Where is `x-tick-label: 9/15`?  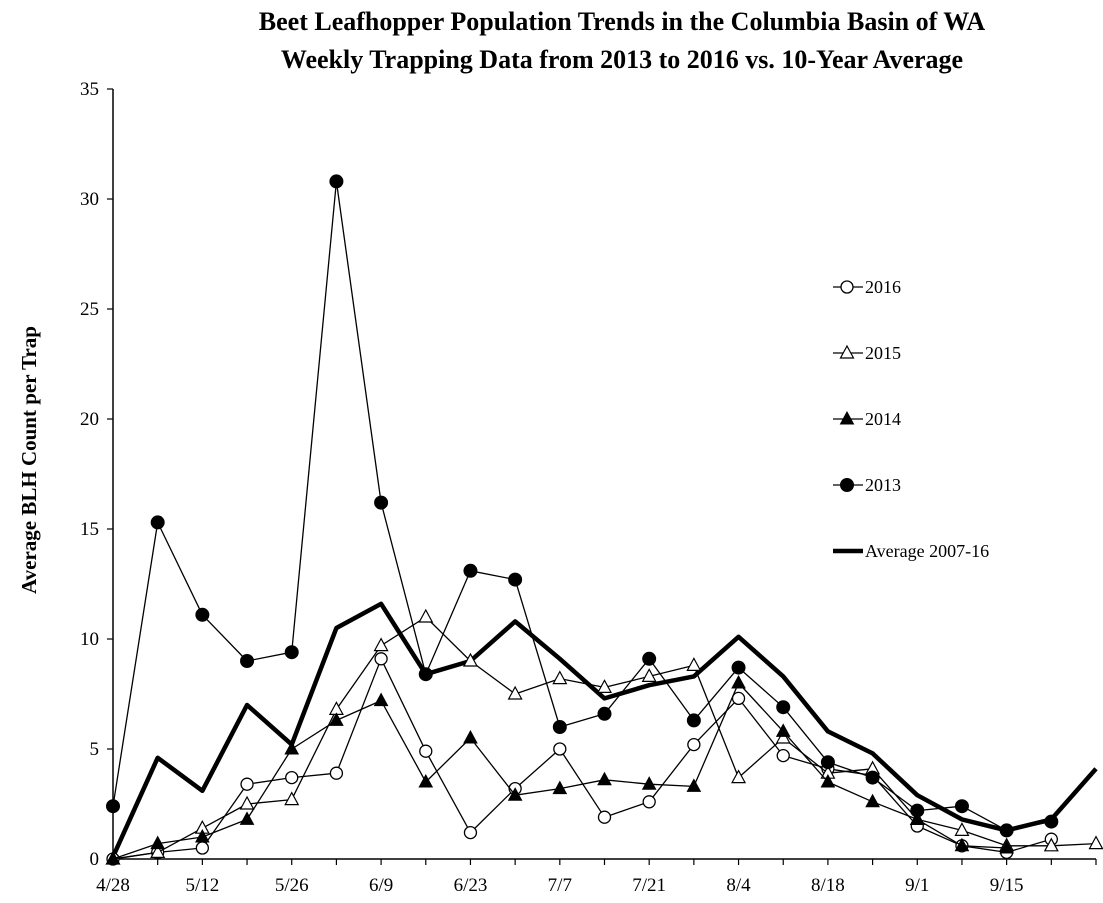
x-tick-label: 9/15 is located at coordinates (1007, 885).